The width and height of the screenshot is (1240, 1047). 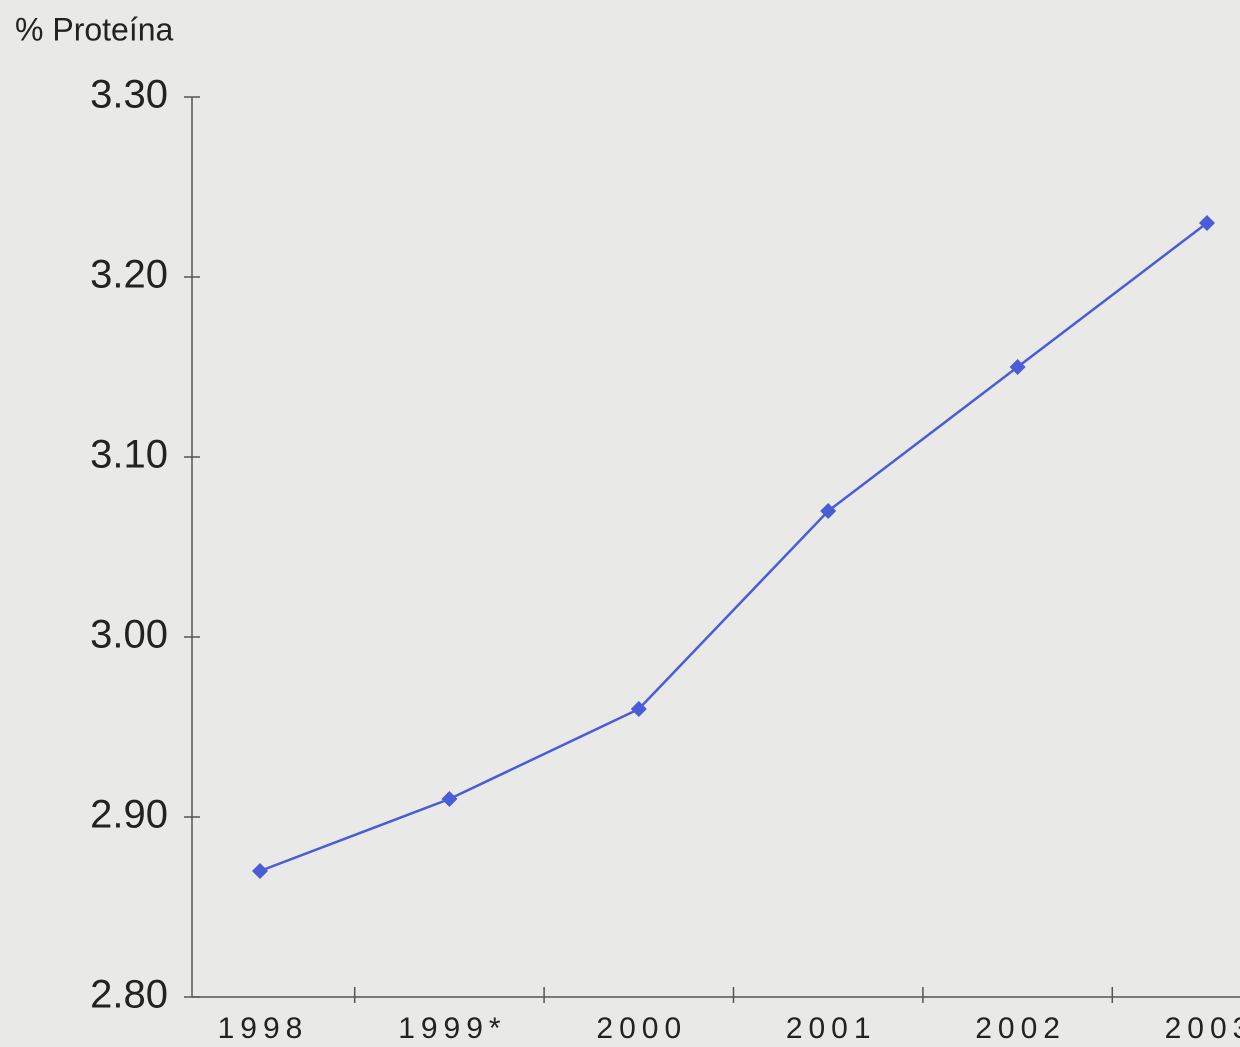 I want to click on y-tick-label: 3.30, so click(x=129, y=95).